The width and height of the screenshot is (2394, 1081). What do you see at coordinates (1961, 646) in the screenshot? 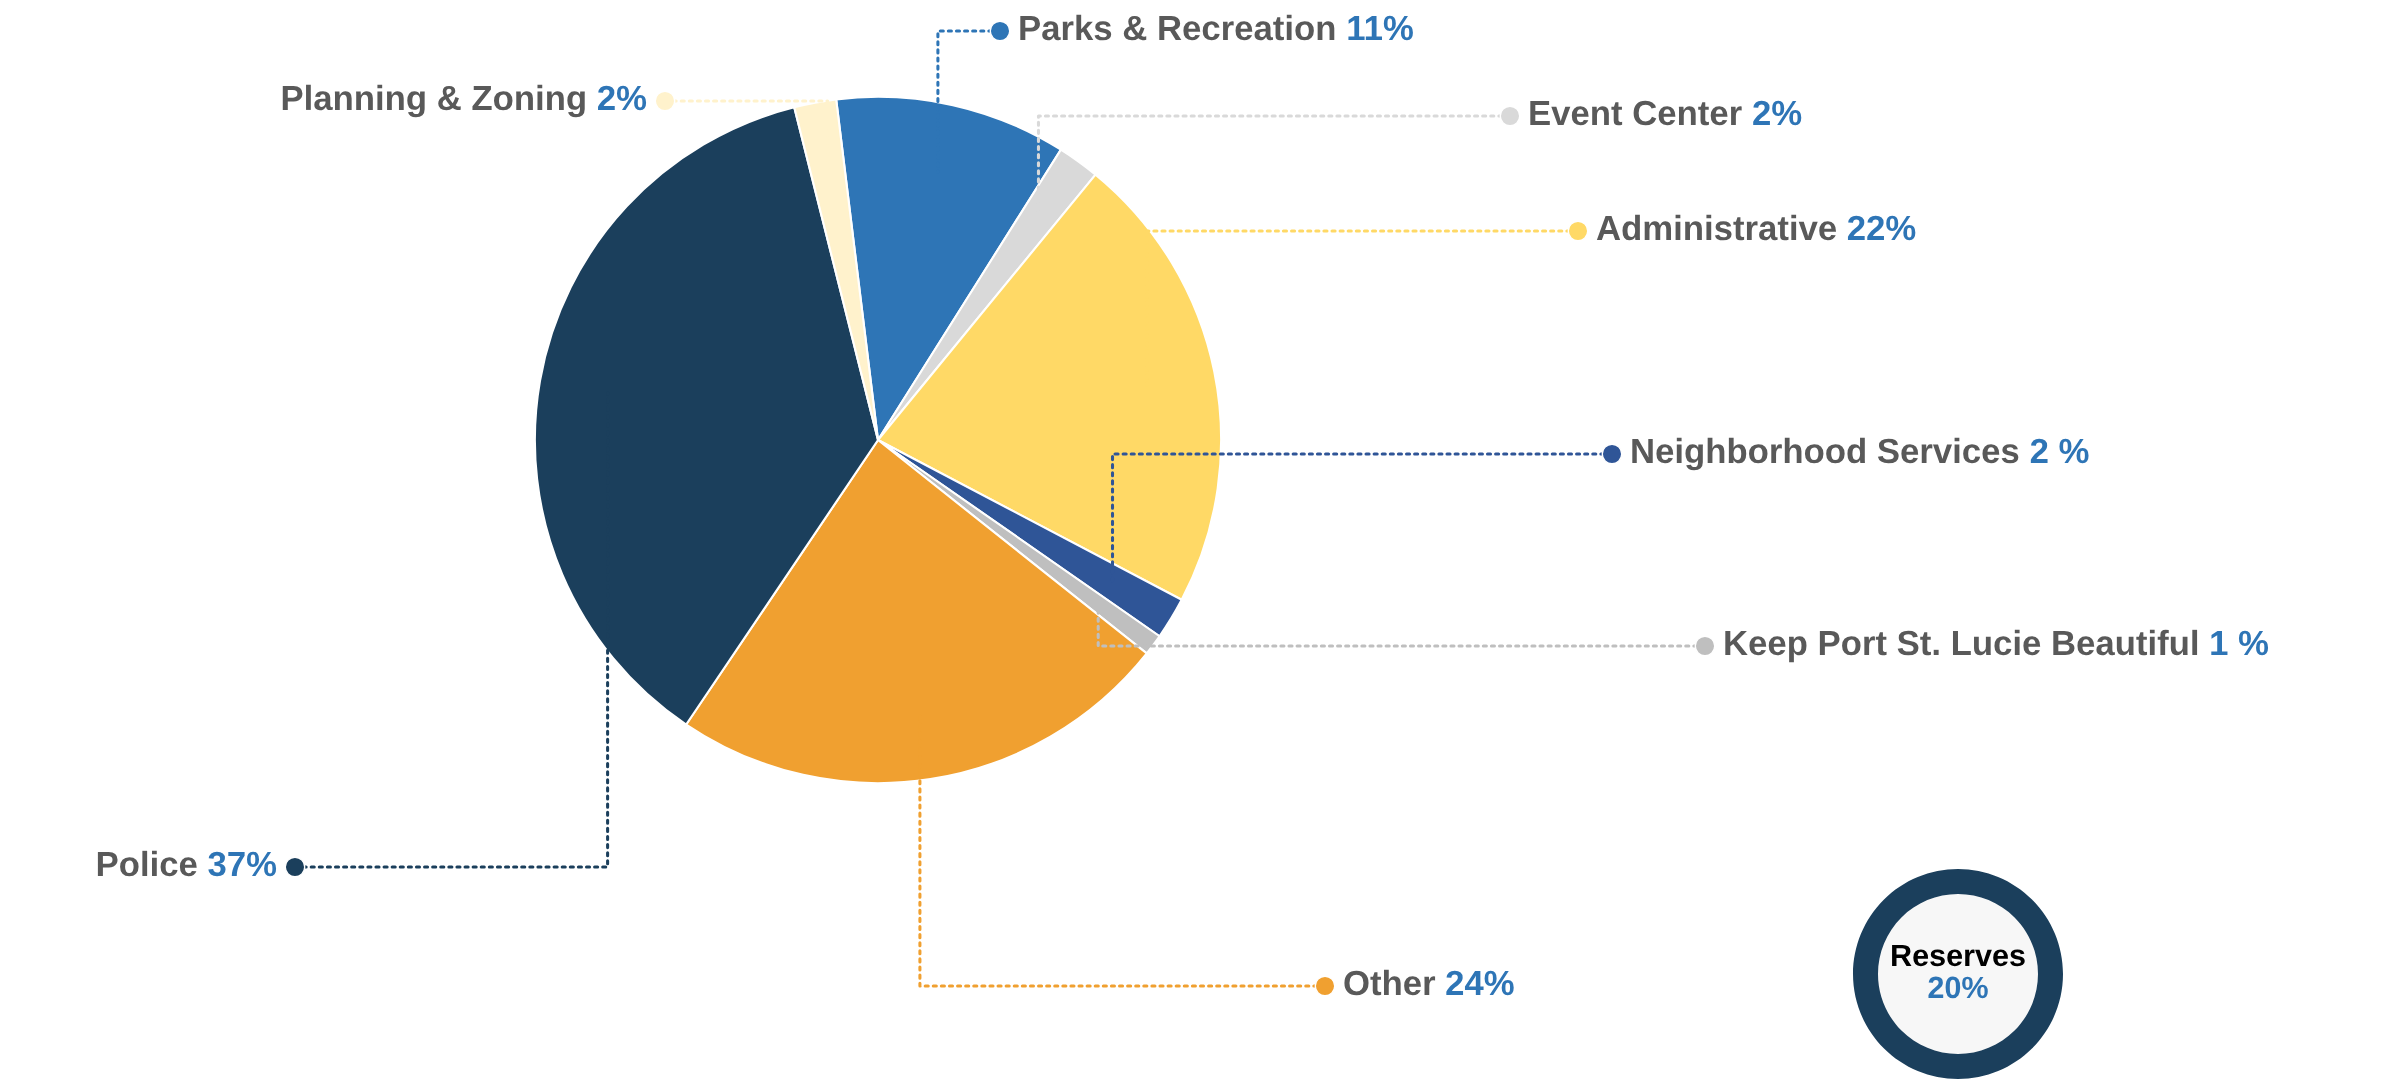
I see `legend-label: Keep Port St. Lucie Beautiful` at bounding box center [1961, 646].